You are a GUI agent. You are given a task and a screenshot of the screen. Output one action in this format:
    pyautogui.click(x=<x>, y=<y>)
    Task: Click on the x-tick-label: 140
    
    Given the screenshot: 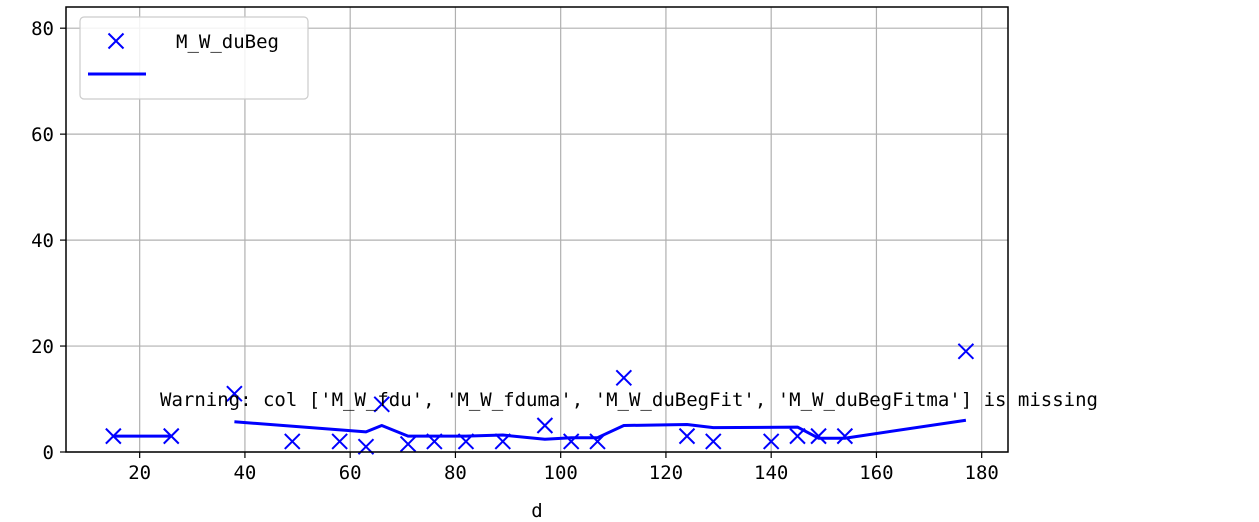 What is the action you would take?
    pyautogui.click(x=771, y=473)
    